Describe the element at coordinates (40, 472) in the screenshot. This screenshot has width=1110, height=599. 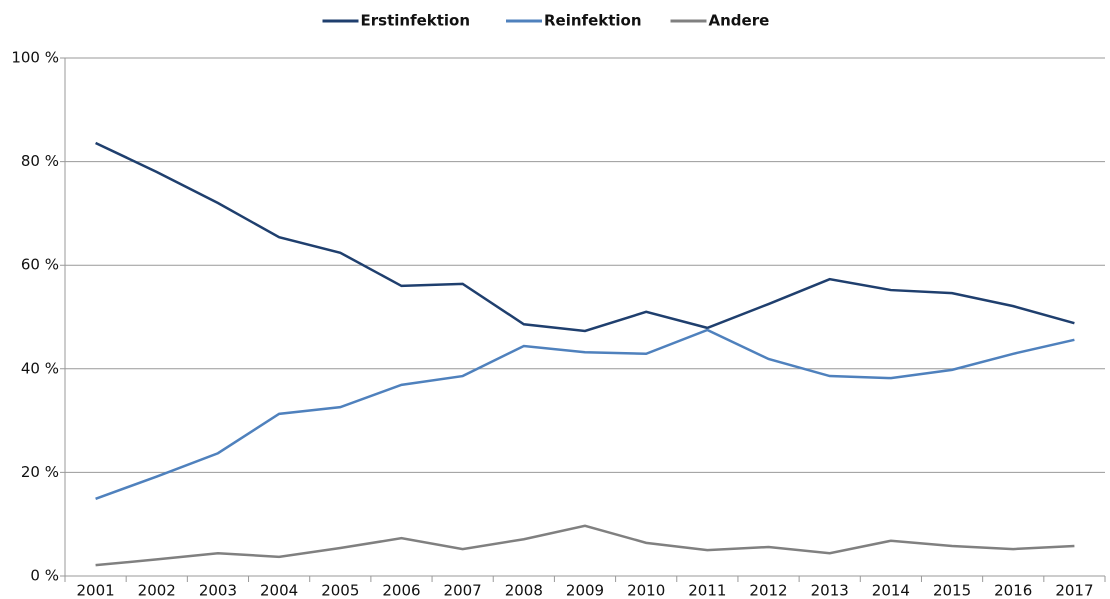
I see `y-tick-label: 20 %` at that location.